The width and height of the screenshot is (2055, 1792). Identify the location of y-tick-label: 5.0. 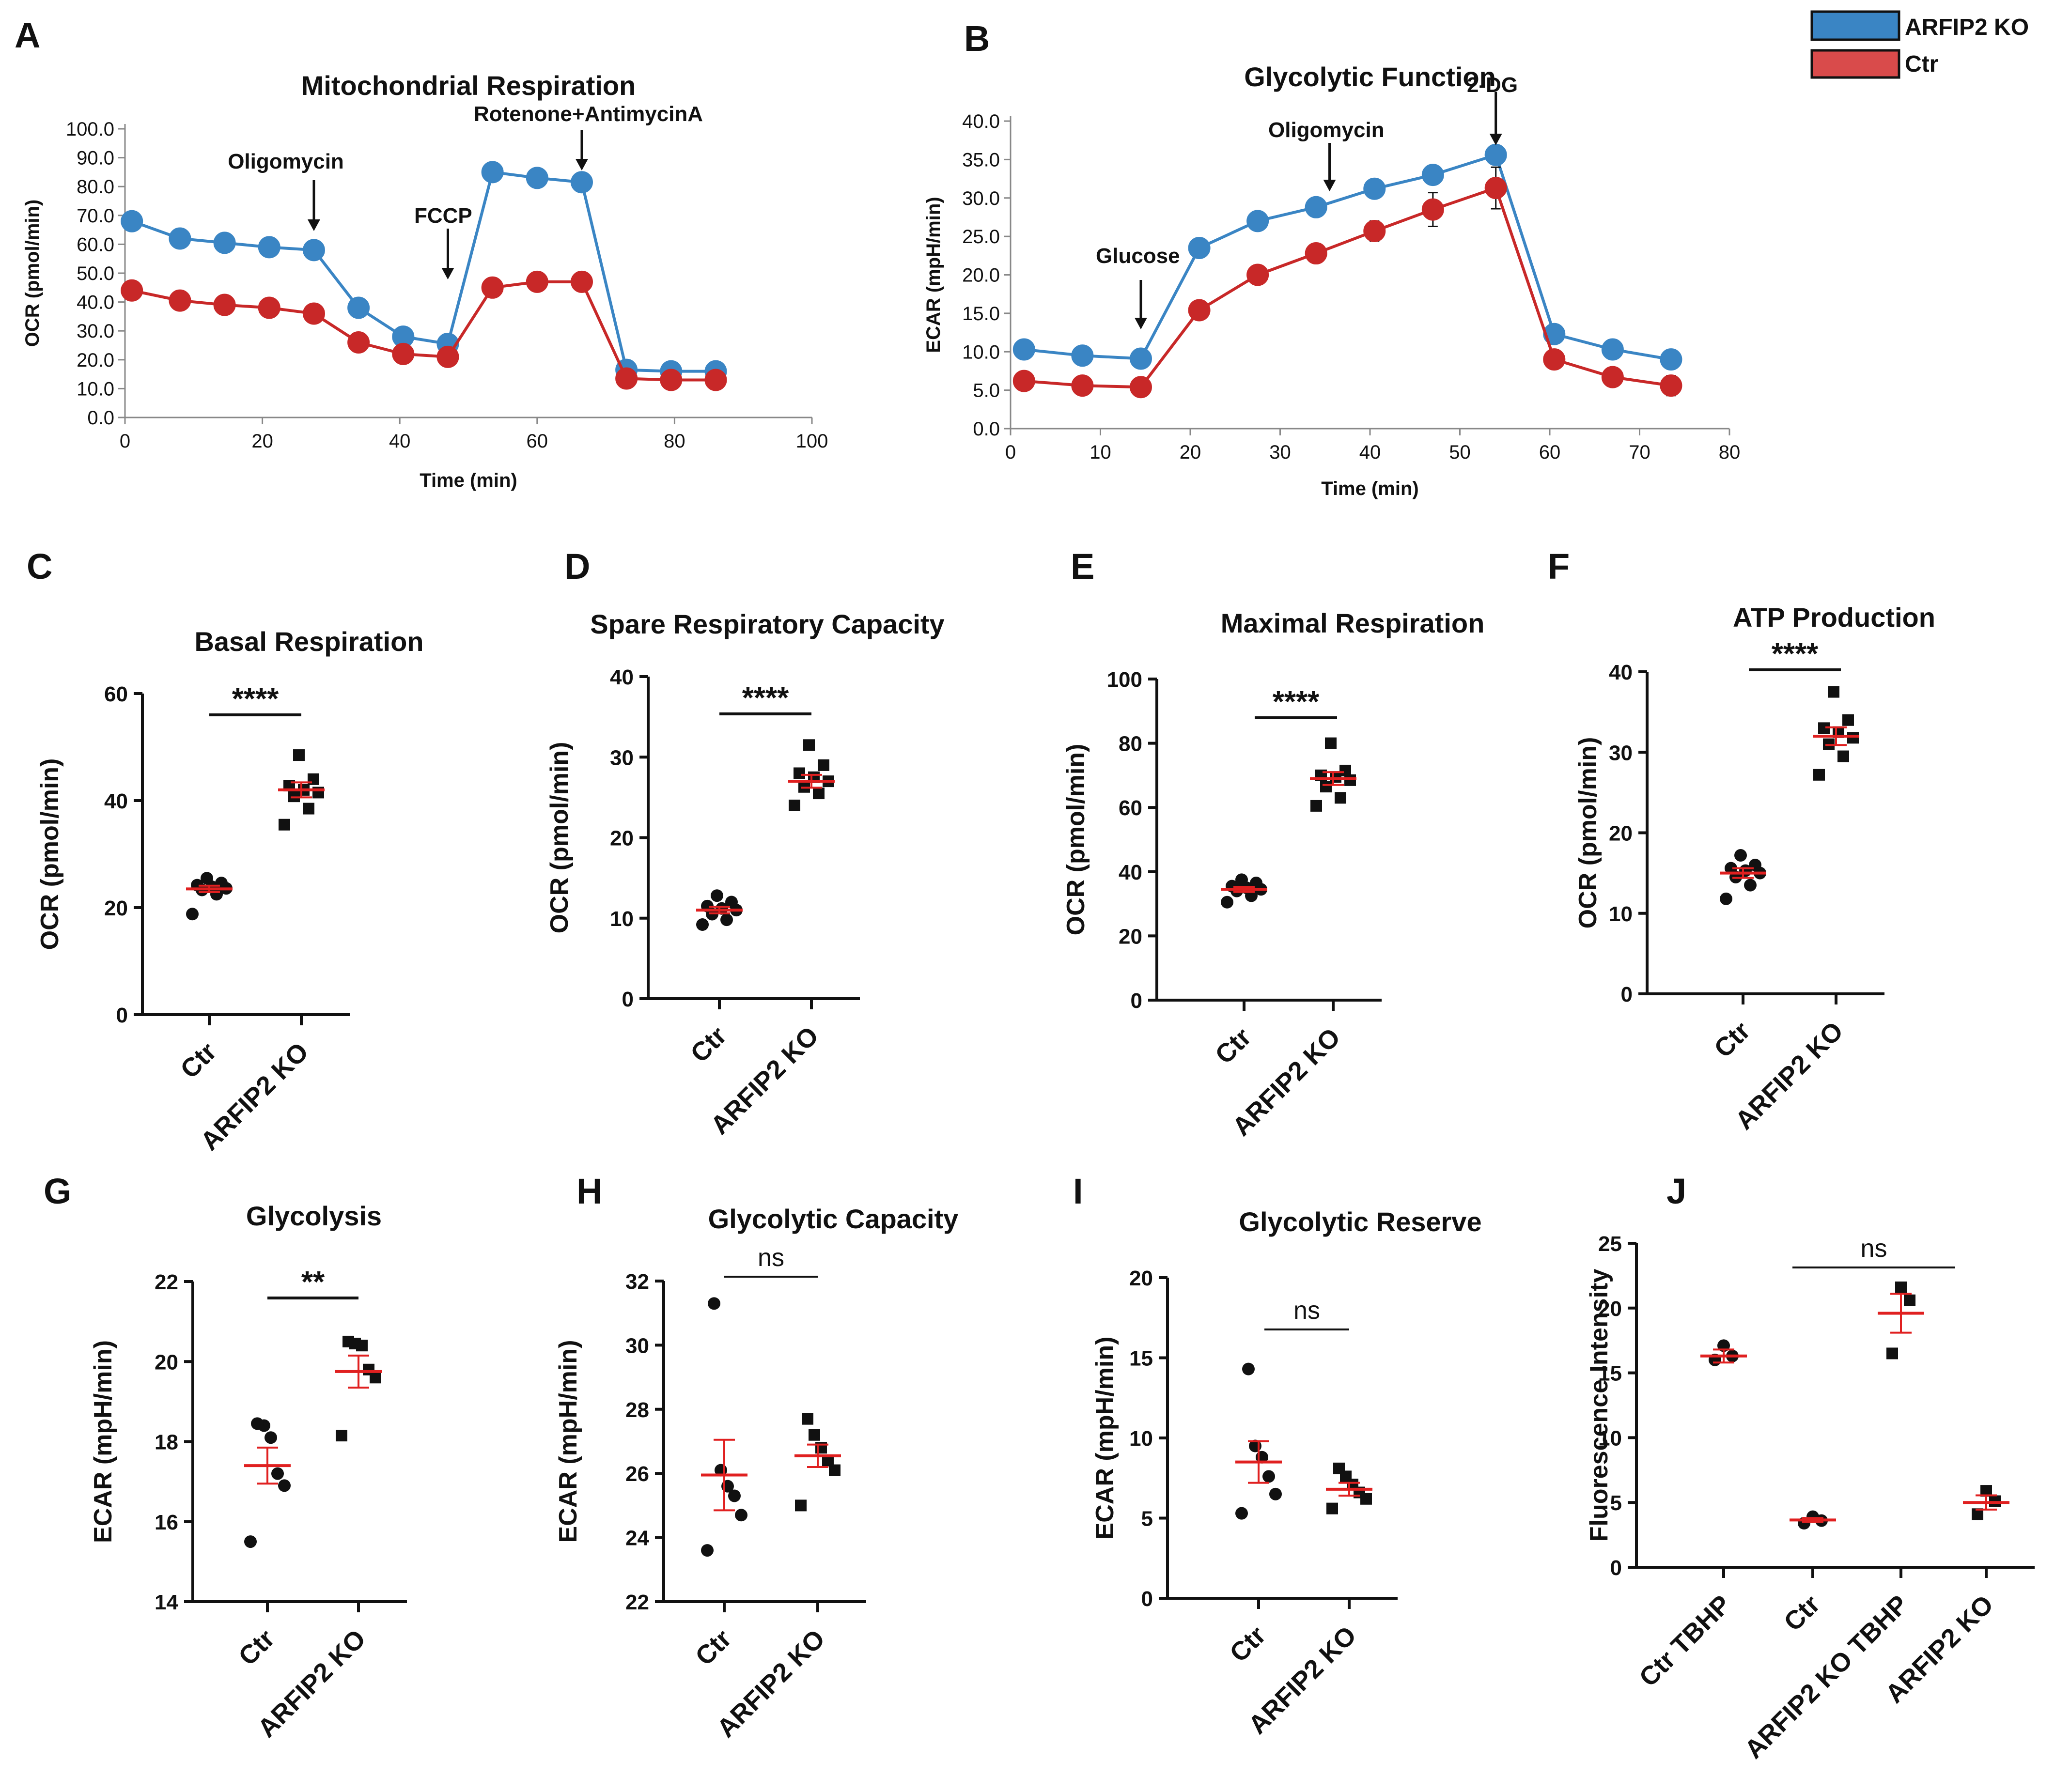
(987, 391).